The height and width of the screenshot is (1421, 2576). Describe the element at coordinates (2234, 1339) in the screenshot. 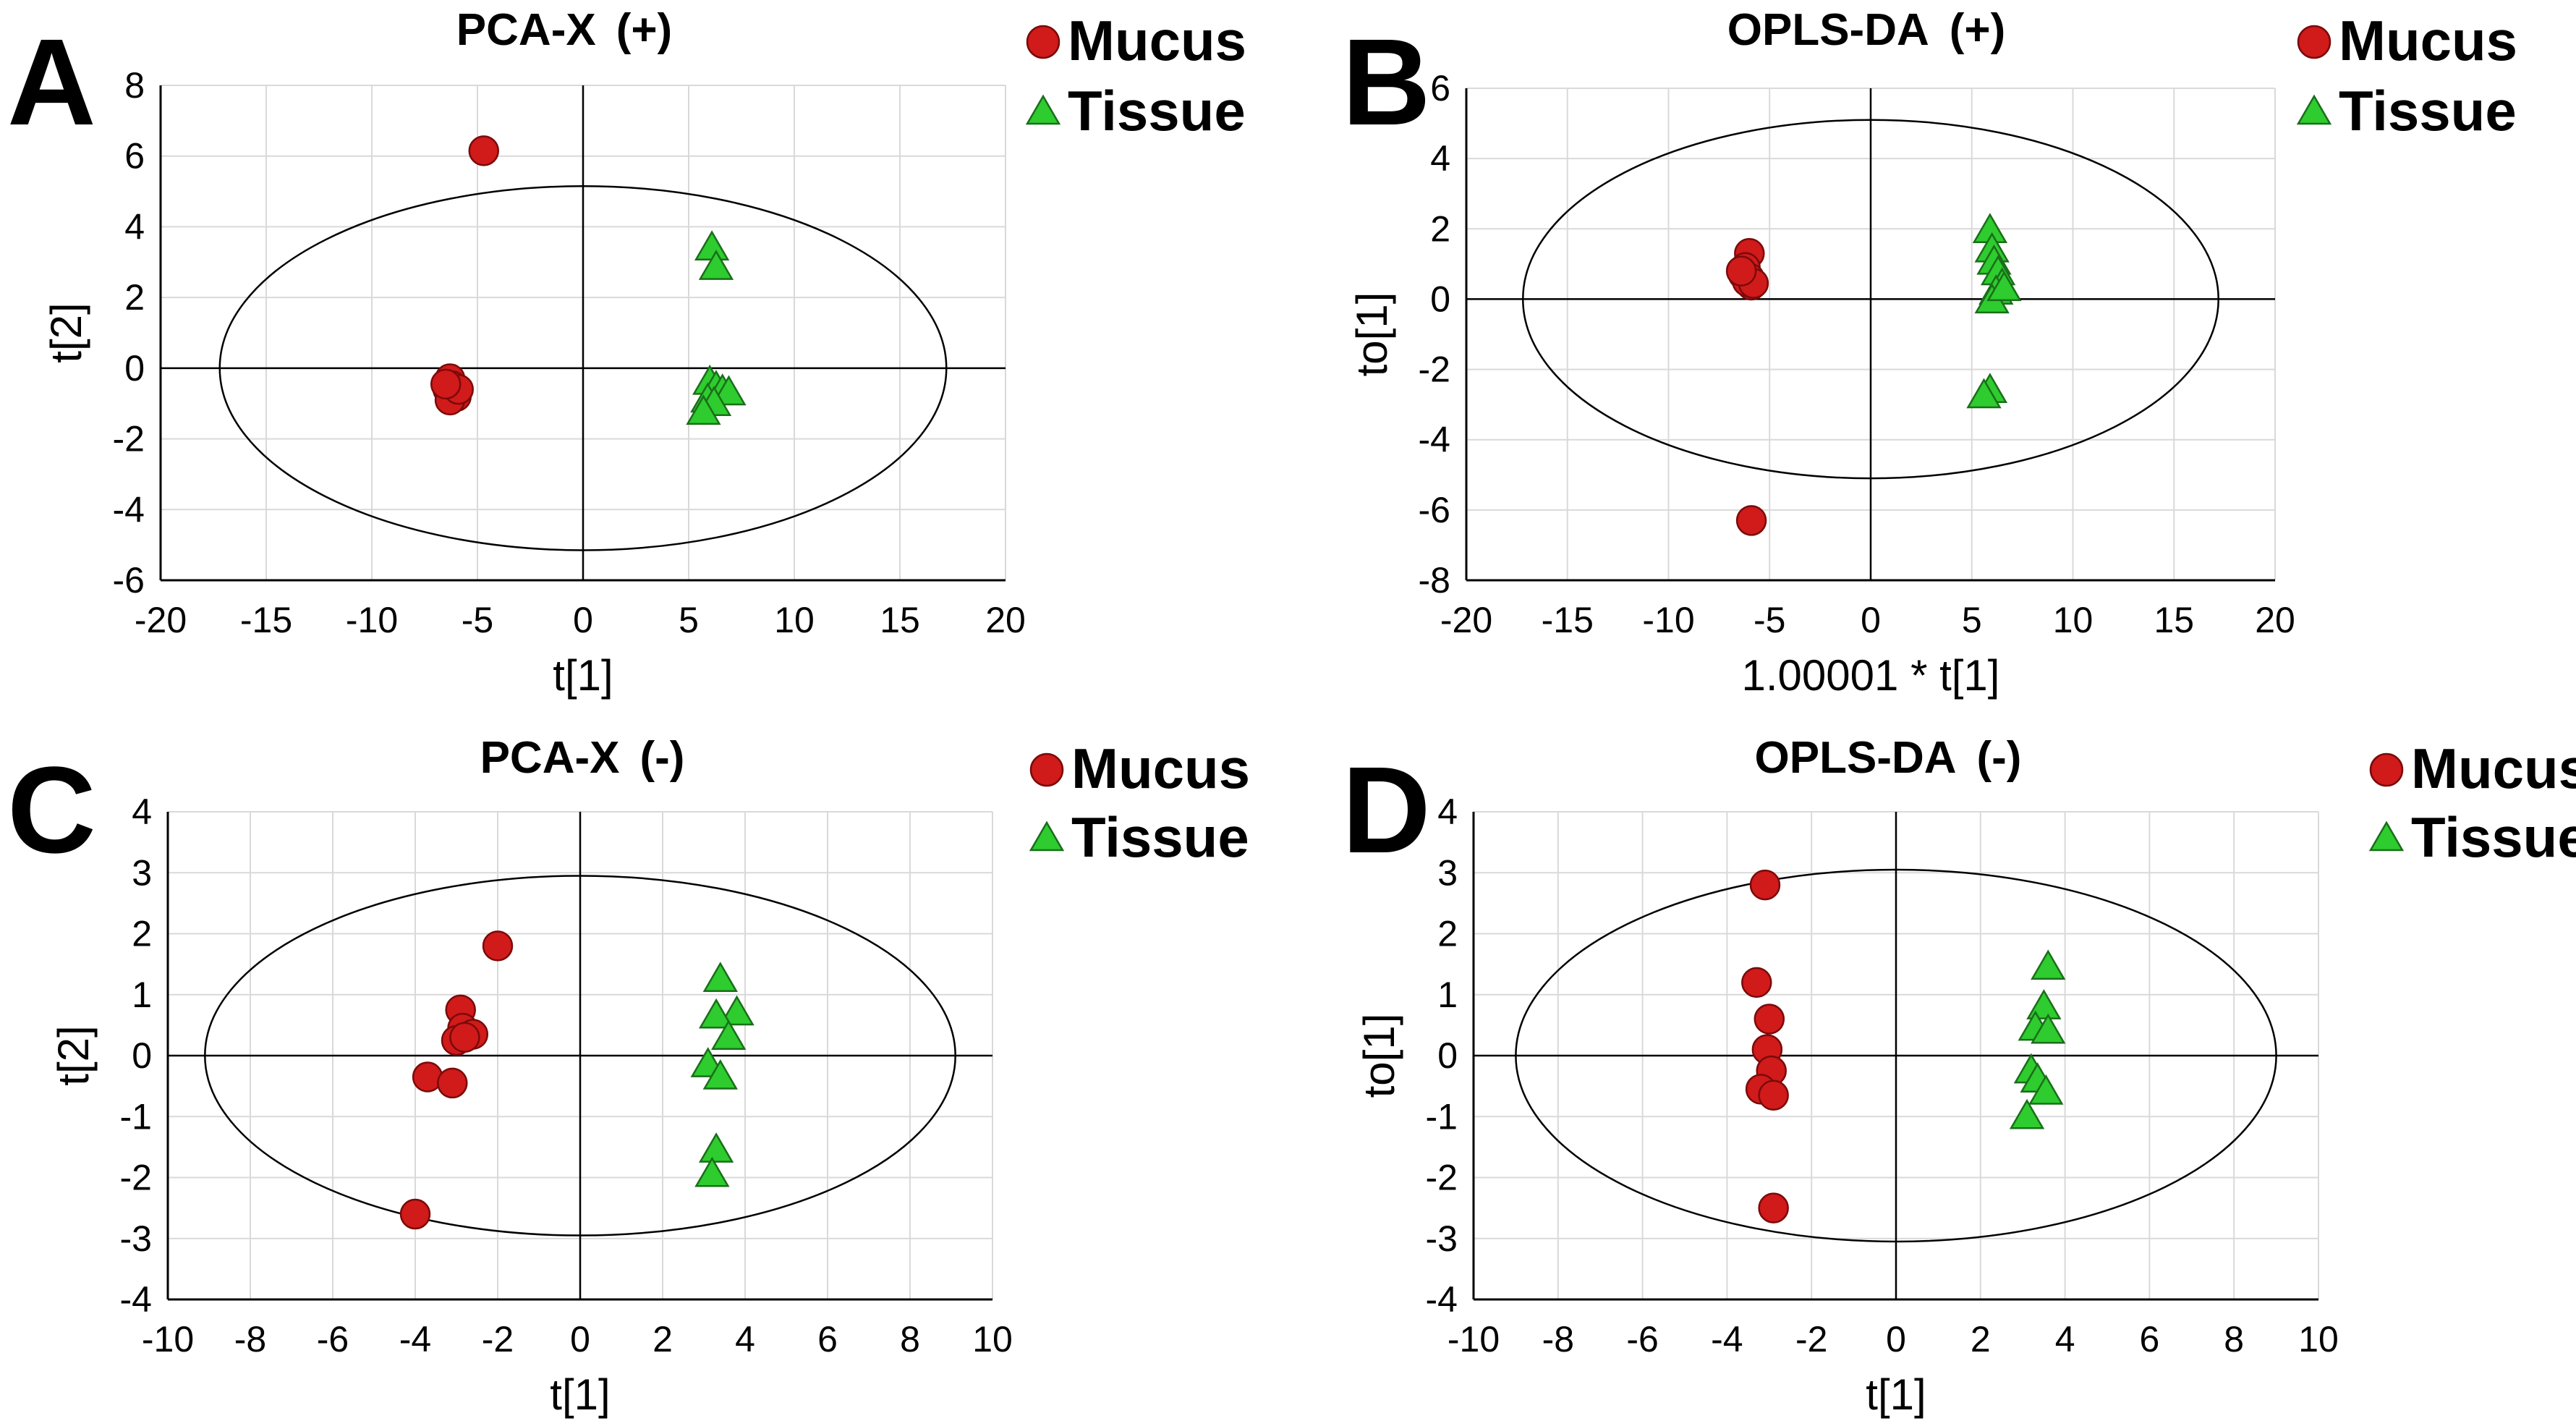

I see `x-tick-label: 8` at that location.